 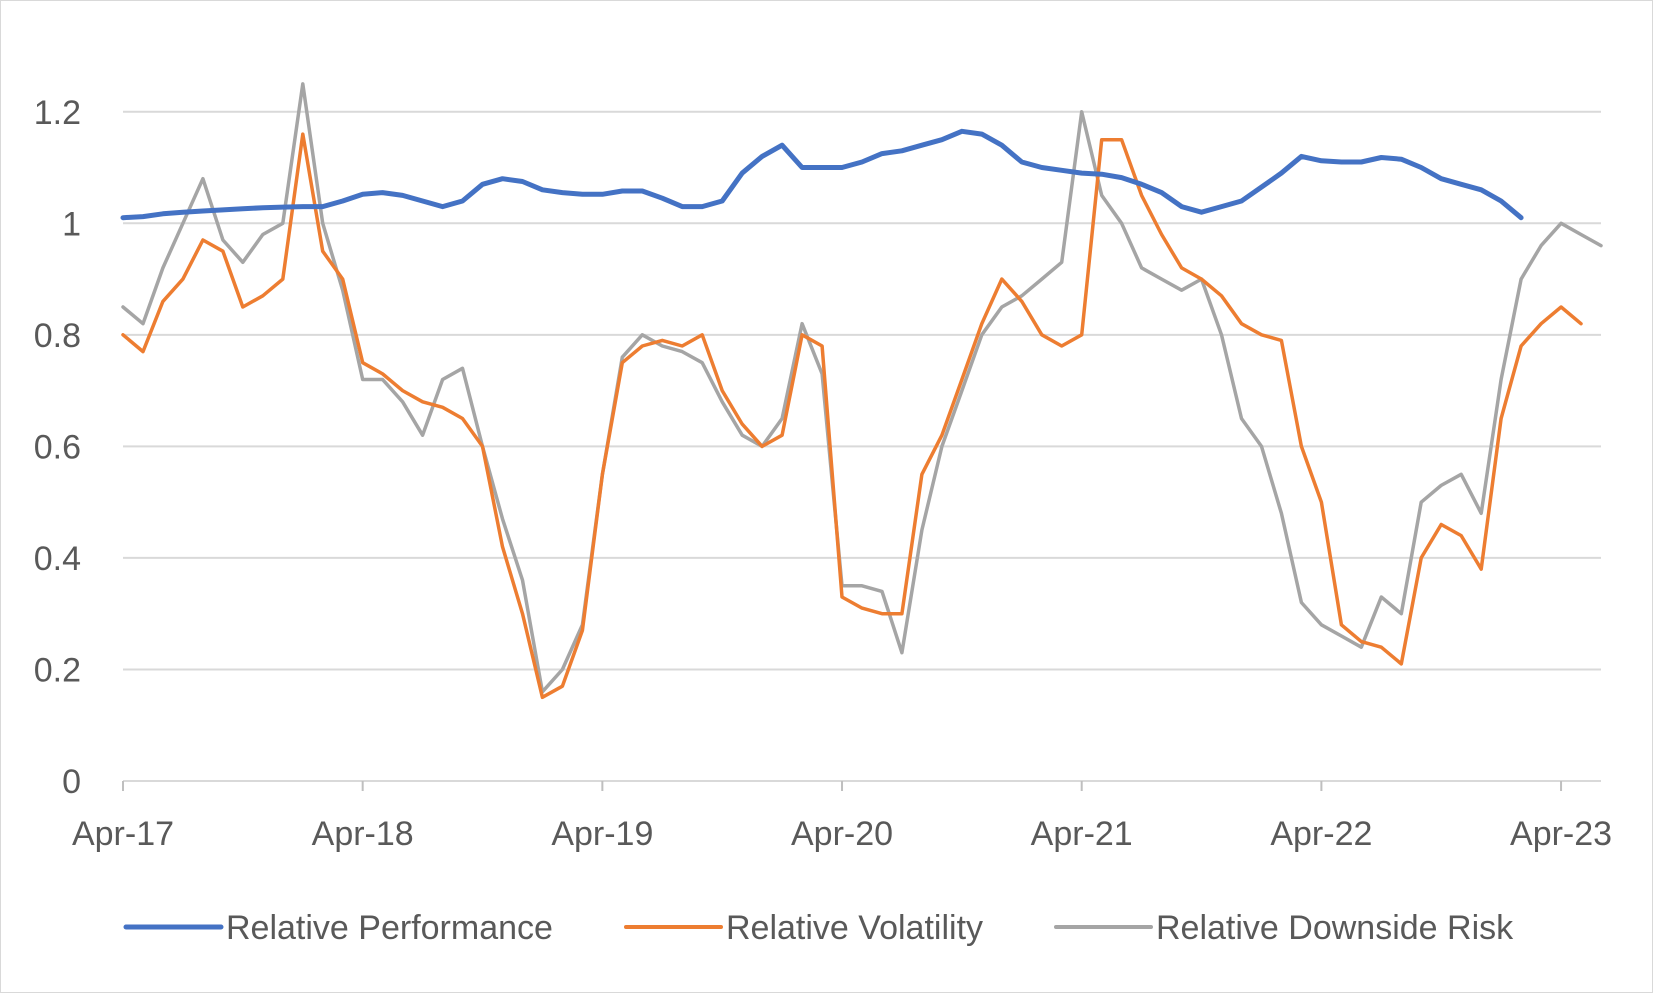 I want to click on y-tick-label: 0.2, so click(x=57, y=670).